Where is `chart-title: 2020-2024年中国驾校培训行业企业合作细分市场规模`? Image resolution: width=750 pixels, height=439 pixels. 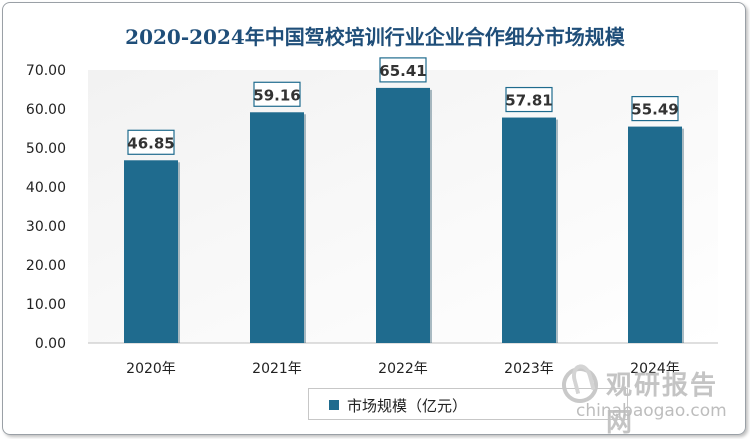 chart-title: 2020-2024年中国驾校培训行业企业合作细分市场规模 is located at coordinates (375, 37).